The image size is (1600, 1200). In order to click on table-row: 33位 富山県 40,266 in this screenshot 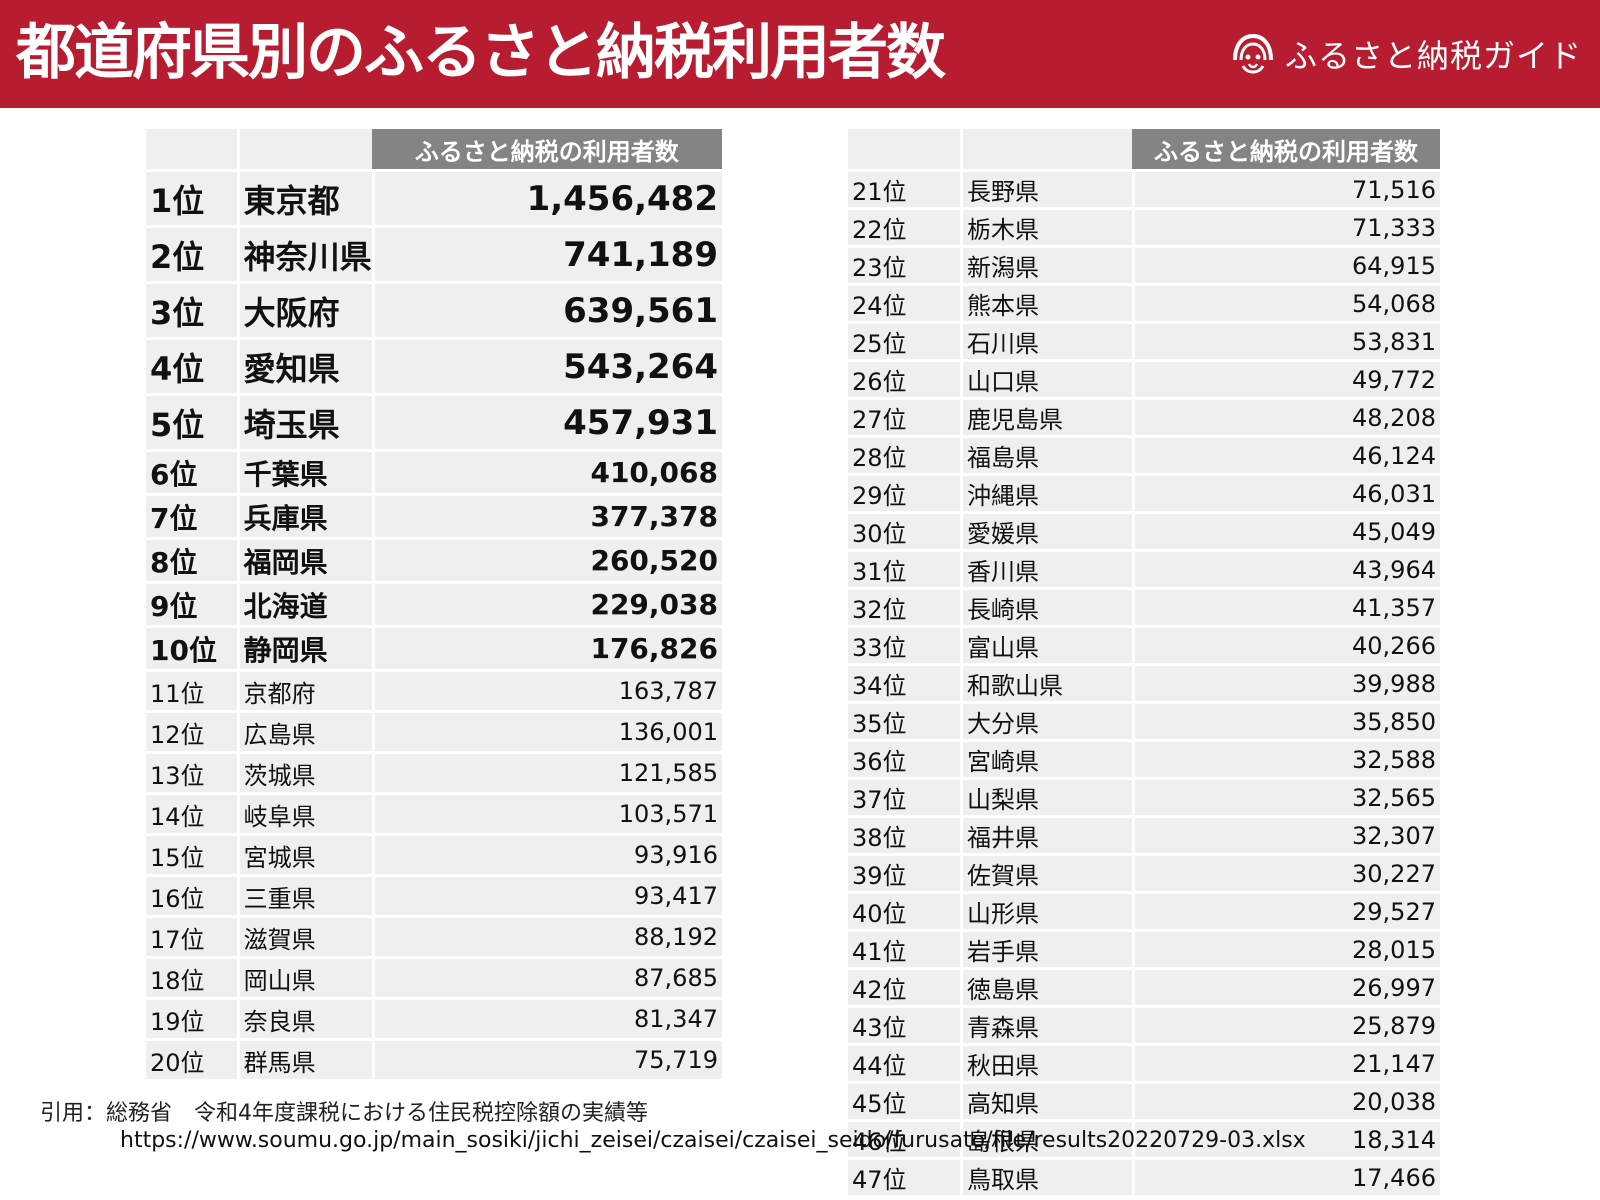, I will do `click(1144, 645)`.